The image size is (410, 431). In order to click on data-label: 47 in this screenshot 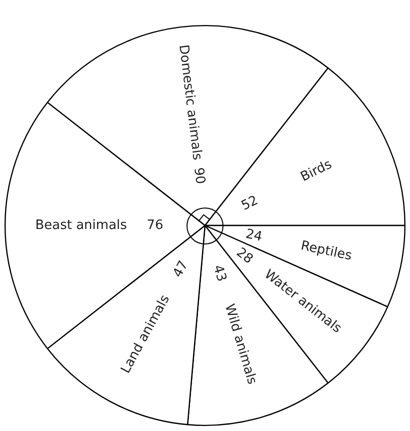, I will do `click(181, 269)`.